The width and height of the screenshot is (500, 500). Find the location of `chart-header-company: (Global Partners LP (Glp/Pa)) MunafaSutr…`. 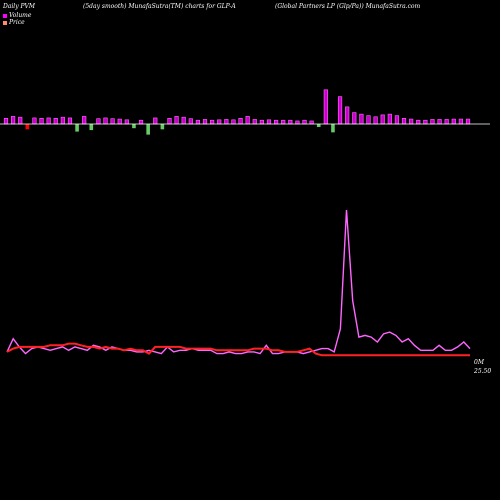

chart-header-company: (Global Partners LP (Glp/Pa)) MunafaSutr… is located at coordinates (348, 6).